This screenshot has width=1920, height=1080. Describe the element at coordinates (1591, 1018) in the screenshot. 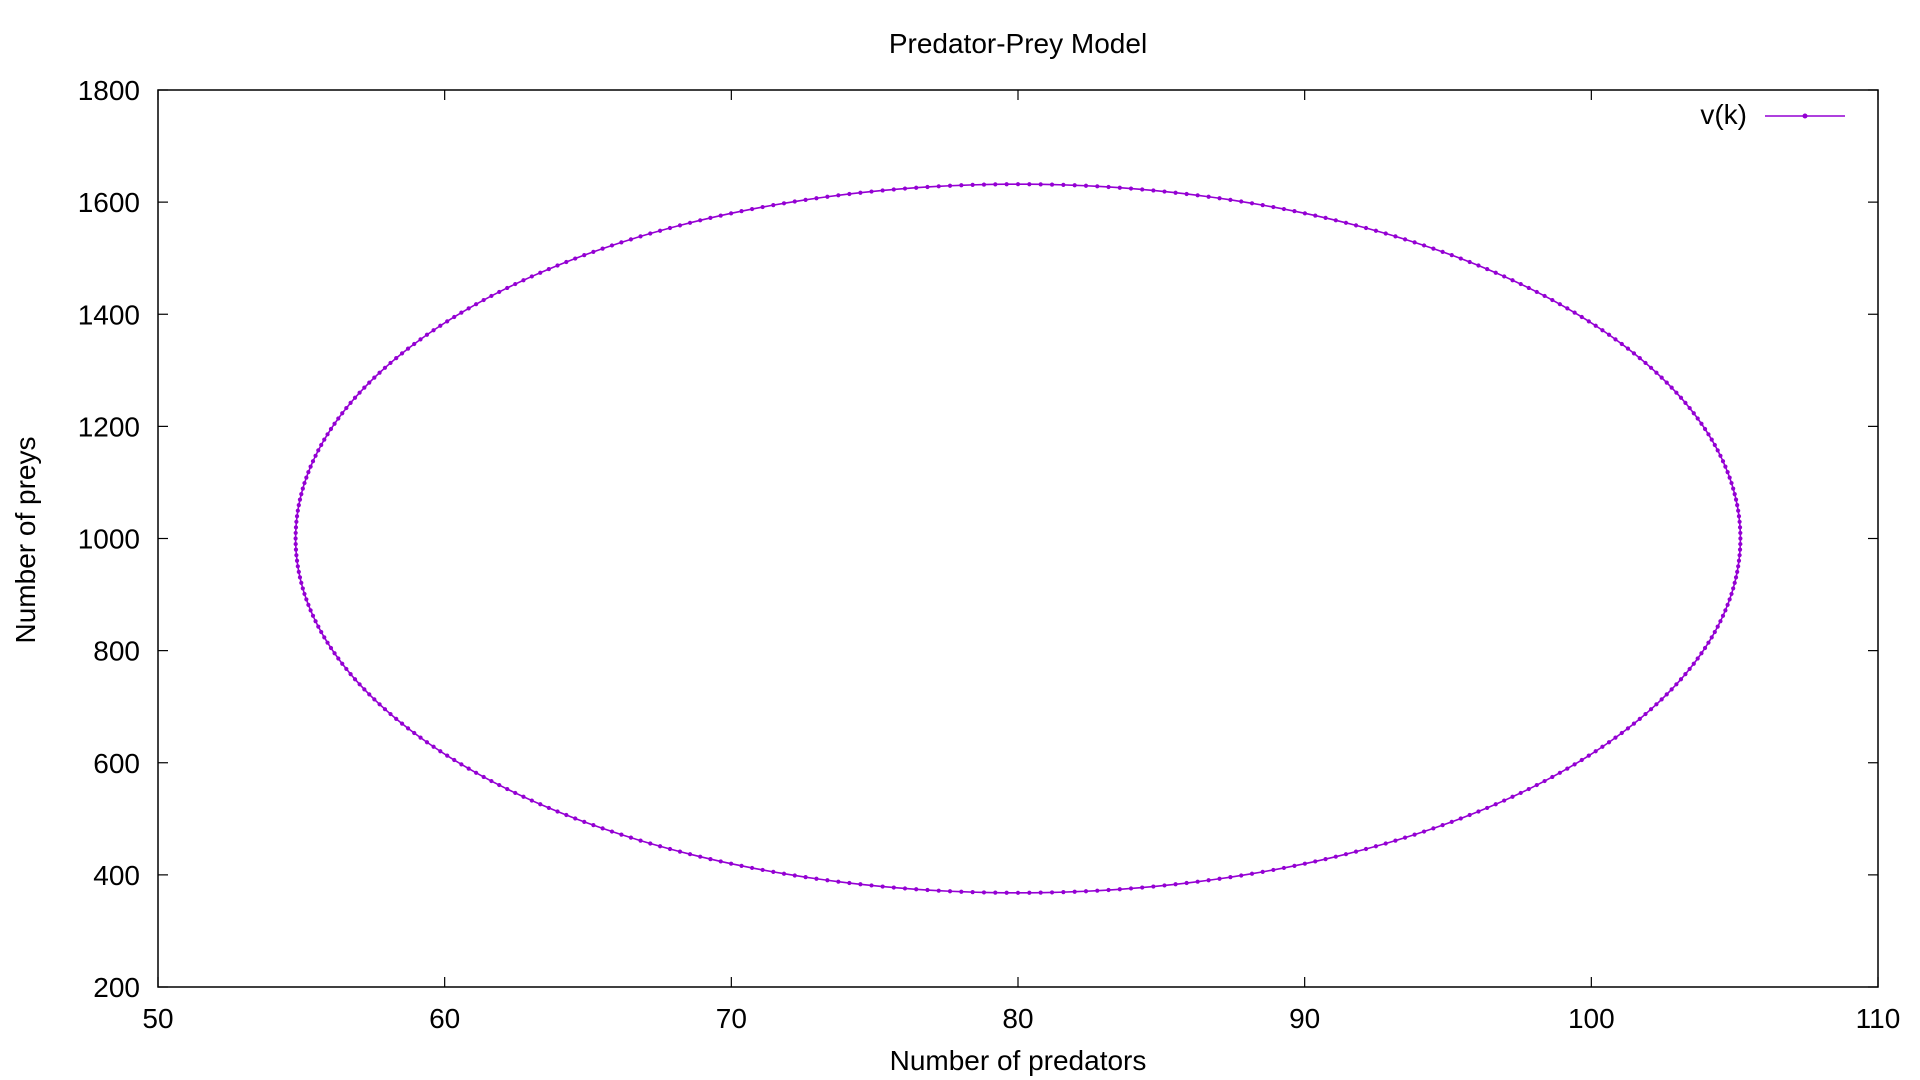

I see `x-tick-label: 100` at that location.